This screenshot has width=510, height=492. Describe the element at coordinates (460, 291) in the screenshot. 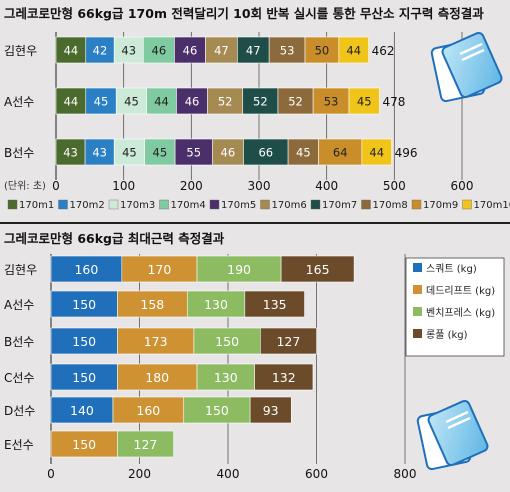

I see `chart2-legend-label: 데드리프트 (kg)` at that location.